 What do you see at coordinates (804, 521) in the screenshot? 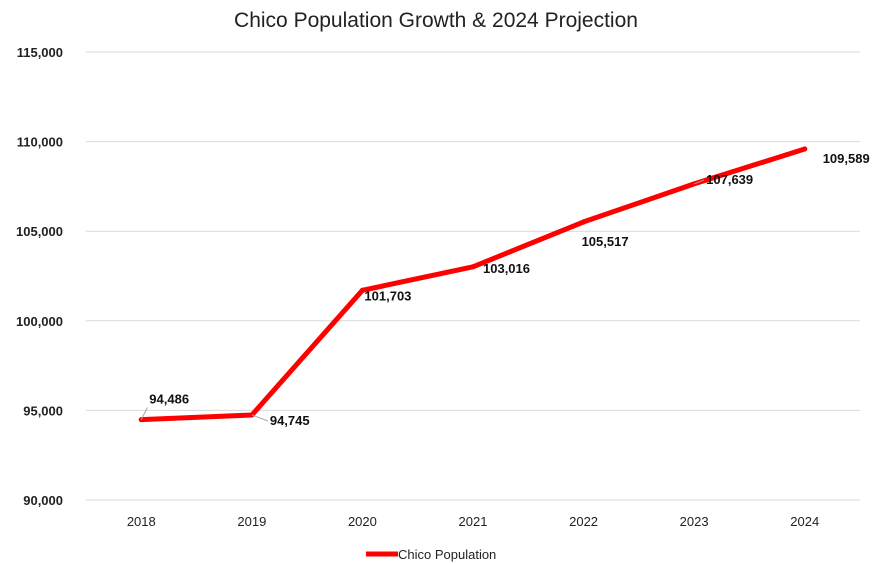
I see `x-tick-label: 2024` at bounding box center [804, 521].